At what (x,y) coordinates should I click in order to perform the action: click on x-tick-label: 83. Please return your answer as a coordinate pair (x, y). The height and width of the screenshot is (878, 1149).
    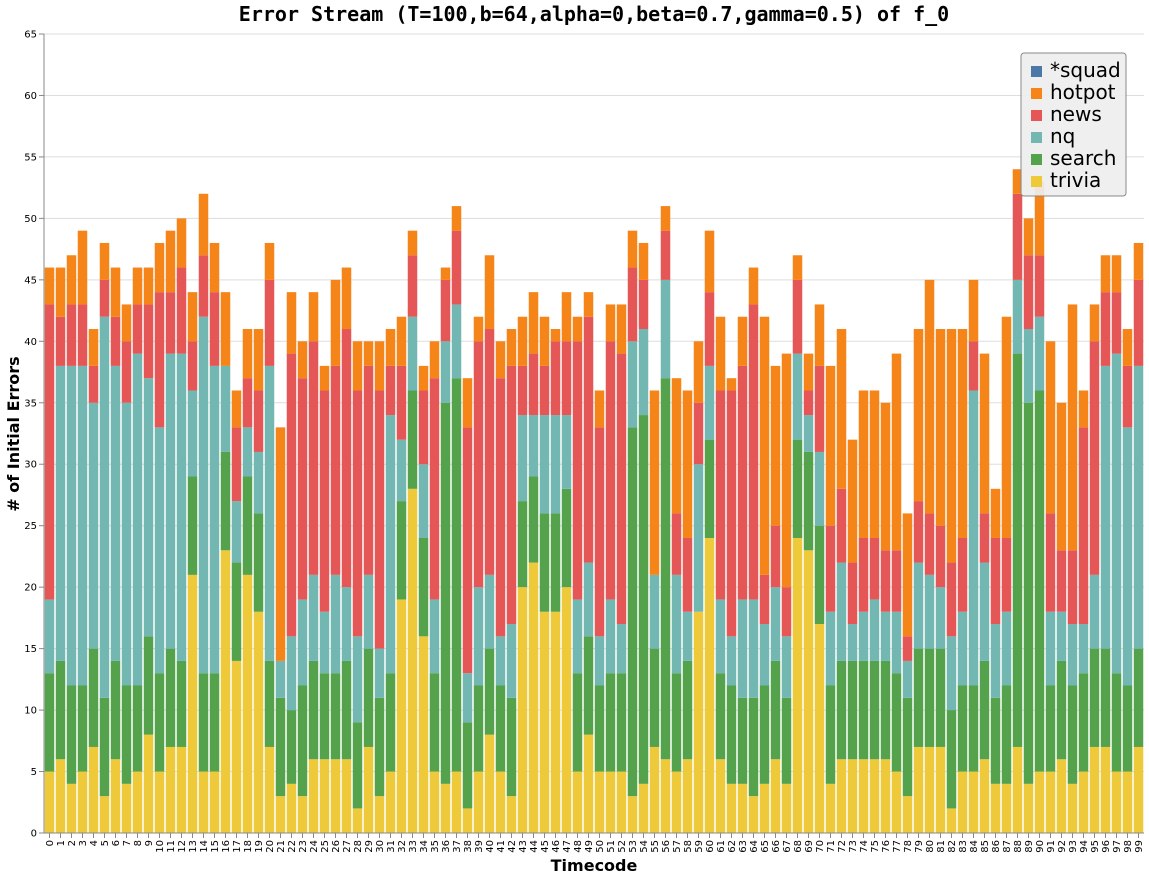
    Looking at the image, I should click on (963, 846).